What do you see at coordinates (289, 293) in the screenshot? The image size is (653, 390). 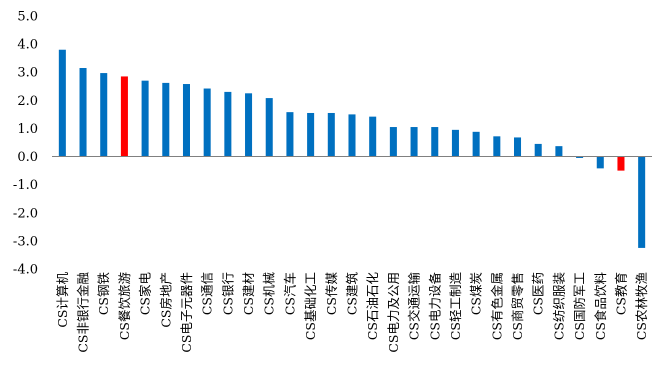 I see `category-label: CS汽车` at bounding box center [289, 293].